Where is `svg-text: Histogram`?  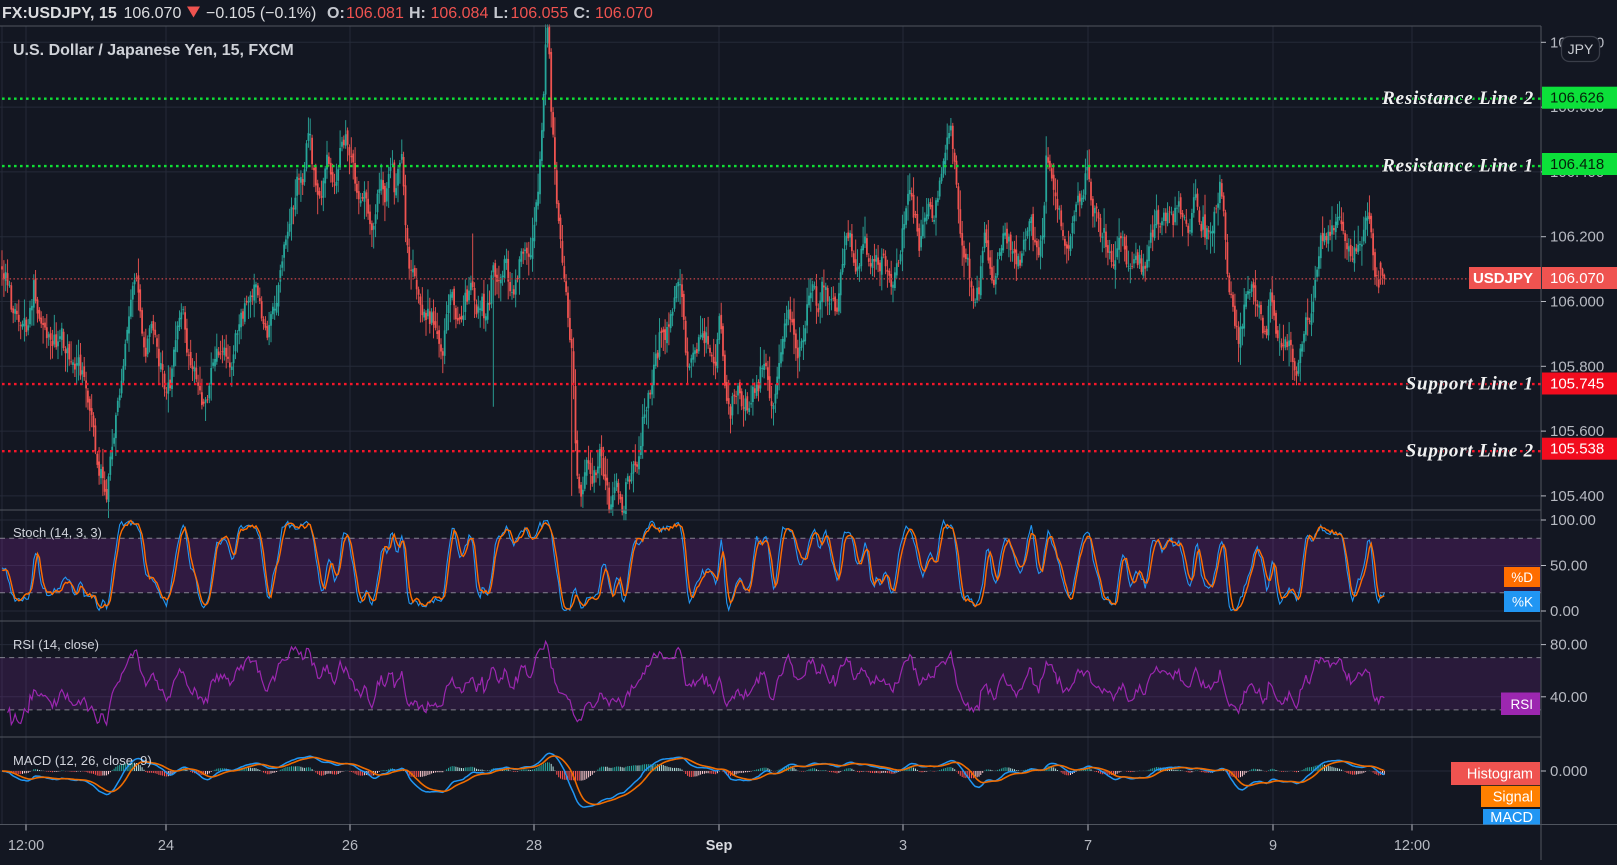 svg-text: Histogram is located at coordinates (1500, 775).